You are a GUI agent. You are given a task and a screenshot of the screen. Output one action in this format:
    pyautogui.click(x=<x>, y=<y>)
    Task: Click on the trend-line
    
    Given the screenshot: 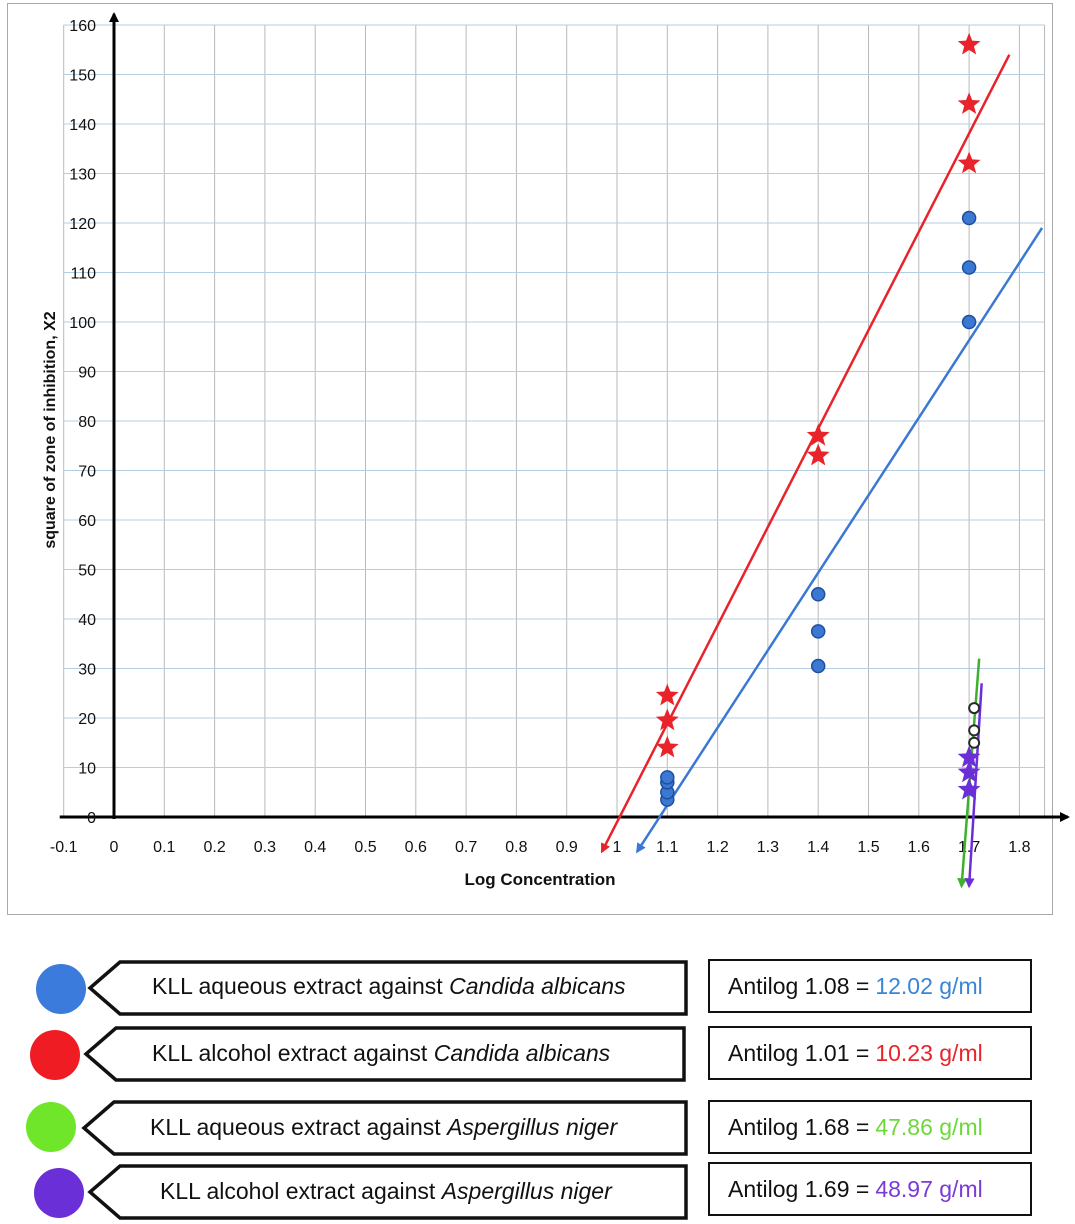 What is the action you would take?
    pyautogui.click(x=973, y=786)
    